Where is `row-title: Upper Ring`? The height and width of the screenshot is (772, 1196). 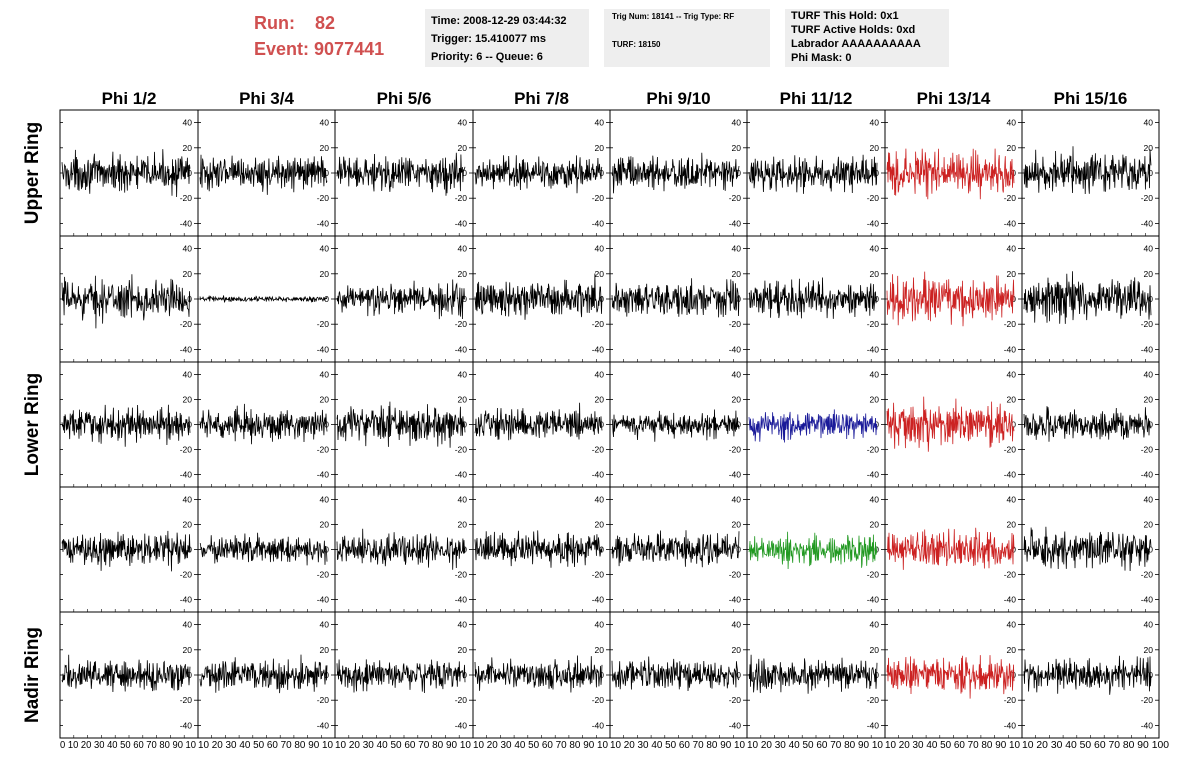
row-title: Upper Ring is located at coordinates (32, 173).